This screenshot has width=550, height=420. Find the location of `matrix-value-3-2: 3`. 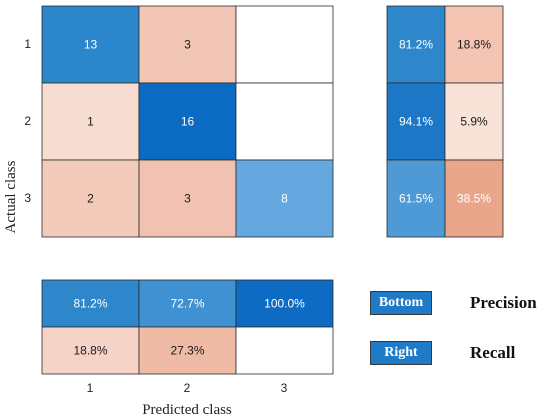

matrix-value-3-2: 3 is located at coordinates (187, 199).